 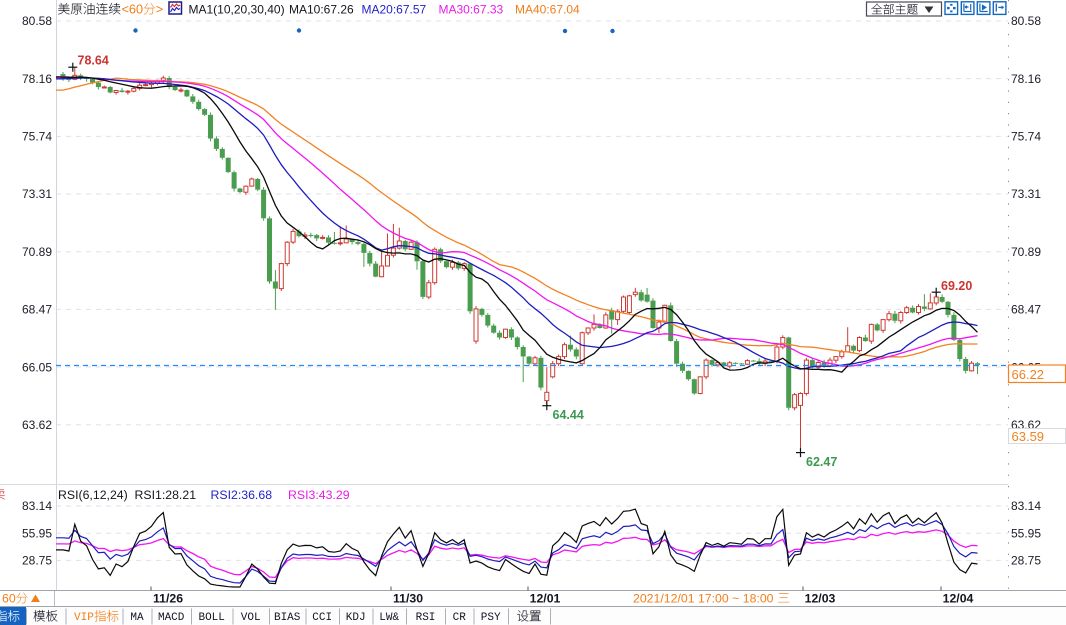 What do you see at coordinates (251, 618) in the screenshot?
I see `svg-text: VOL` at bounding box center [251, 618].